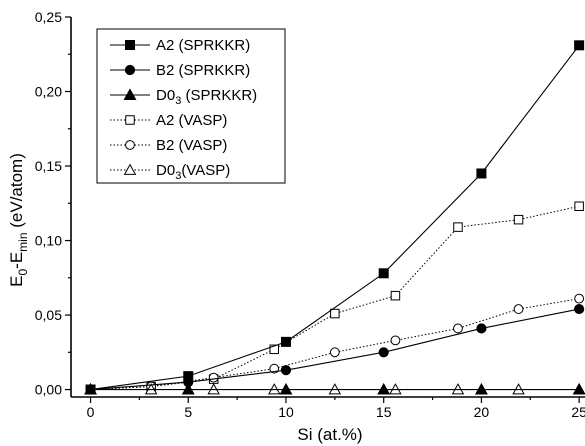  Describe the element at coordinates (48, 241) in the screenshot. I see `y-tick-label-2: 0,10` at that location.